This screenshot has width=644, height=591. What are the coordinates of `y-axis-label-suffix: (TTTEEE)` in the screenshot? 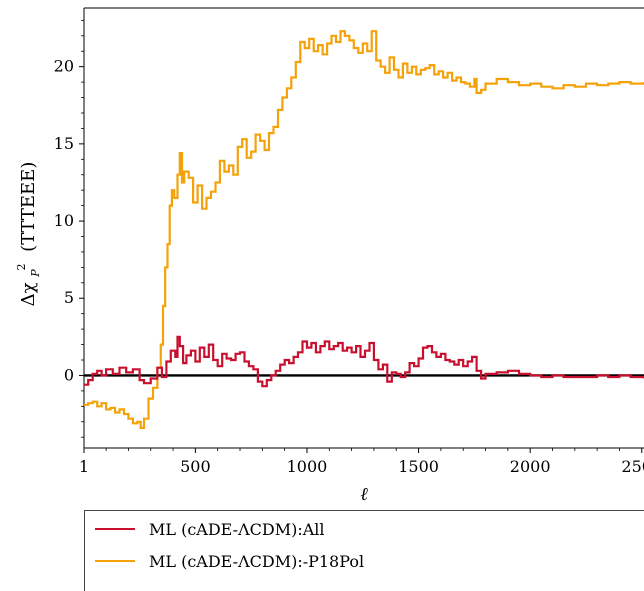 It's located at (28, 207).